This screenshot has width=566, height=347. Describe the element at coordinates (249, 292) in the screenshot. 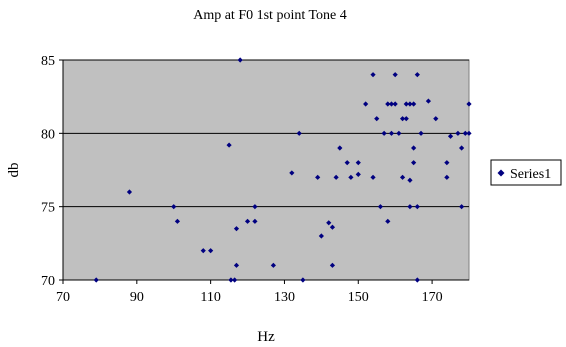

I see `x-axis-ticks: 70 90 110 130 150 170` at that location.